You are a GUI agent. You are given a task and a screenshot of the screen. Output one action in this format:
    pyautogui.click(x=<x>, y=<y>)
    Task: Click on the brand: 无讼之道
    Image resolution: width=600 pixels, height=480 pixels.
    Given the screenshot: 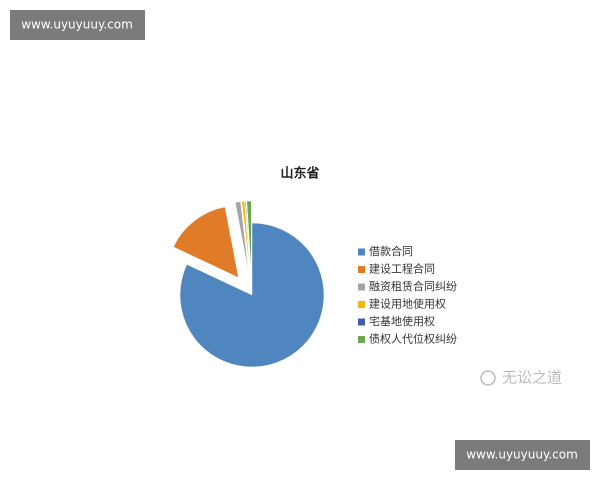 What is the action you would take?
    pyautogui.click(x=532, y=378)
    